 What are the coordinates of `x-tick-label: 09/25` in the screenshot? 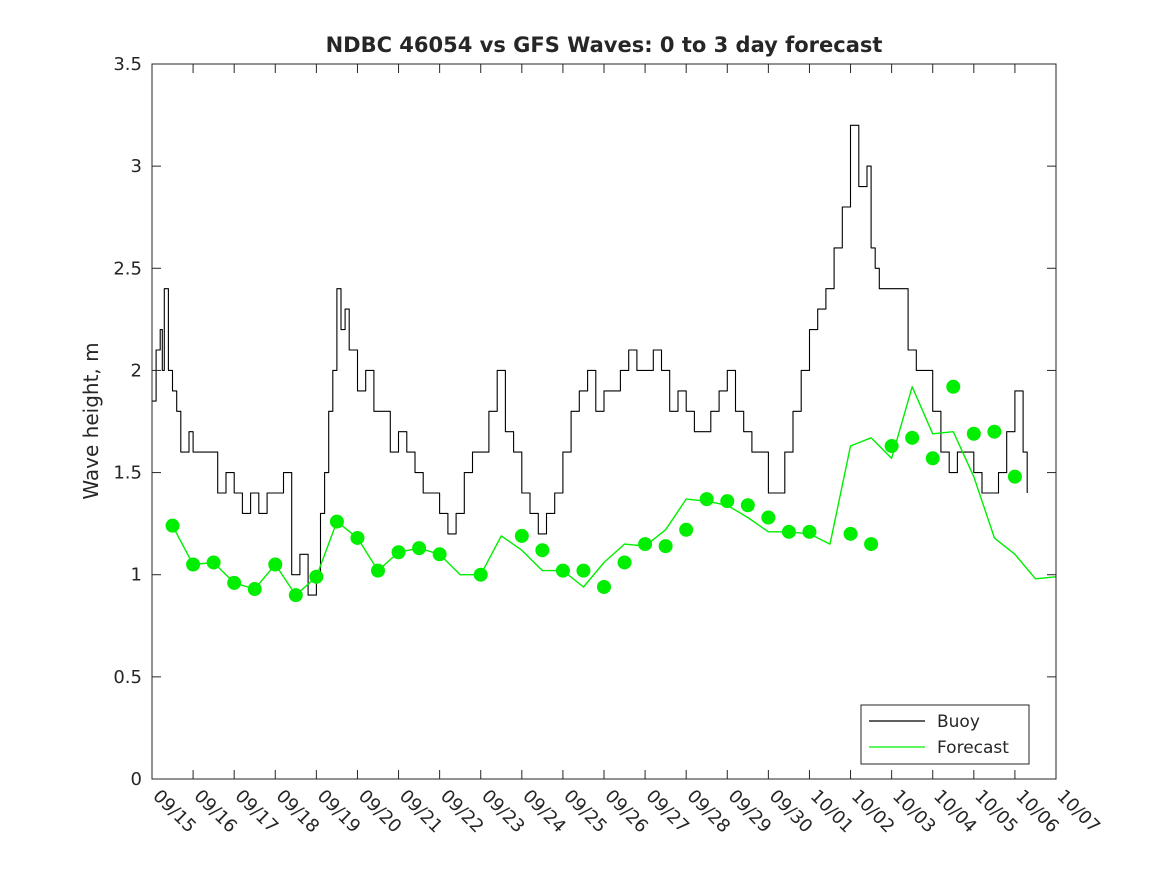 It's located at (585, 812).